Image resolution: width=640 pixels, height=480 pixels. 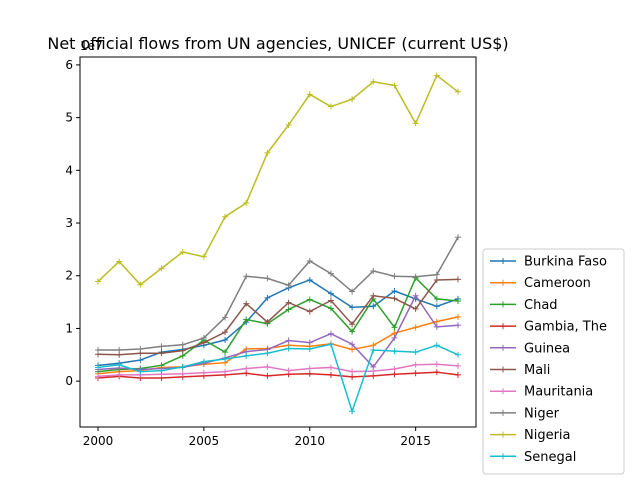 I want to click on y-tick-label: 3, so click(x=69, y=223).